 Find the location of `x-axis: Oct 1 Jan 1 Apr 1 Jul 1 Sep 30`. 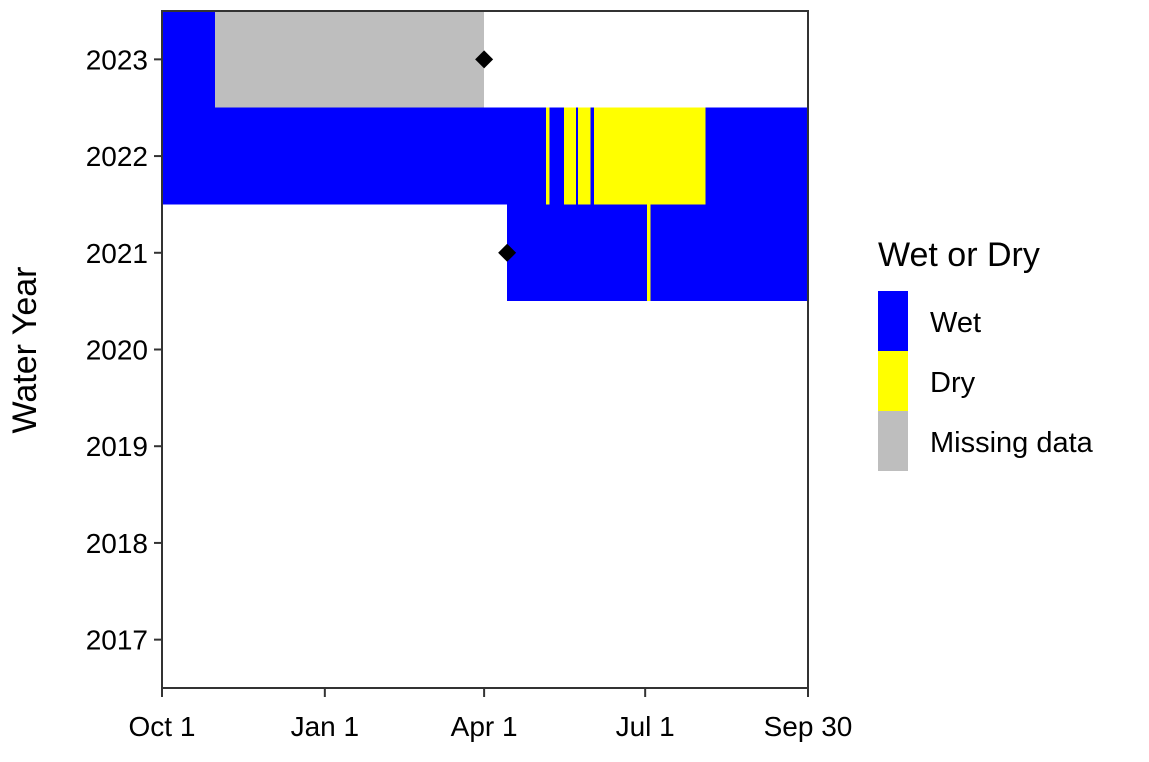

x-axis: Oct 1 Jan 1 Apr 1 Jul 1 Sep 30 is located at coordinates (491, 715).